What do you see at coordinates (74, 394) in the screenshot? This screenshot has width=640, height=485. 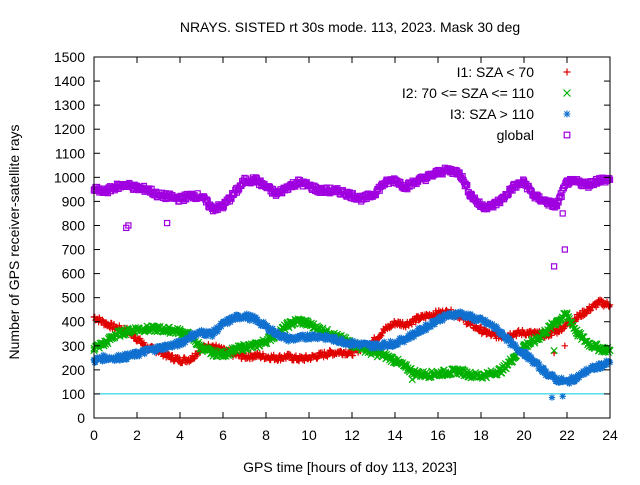 I see `y-tick-label: 100` at bounding box center [74, 394].